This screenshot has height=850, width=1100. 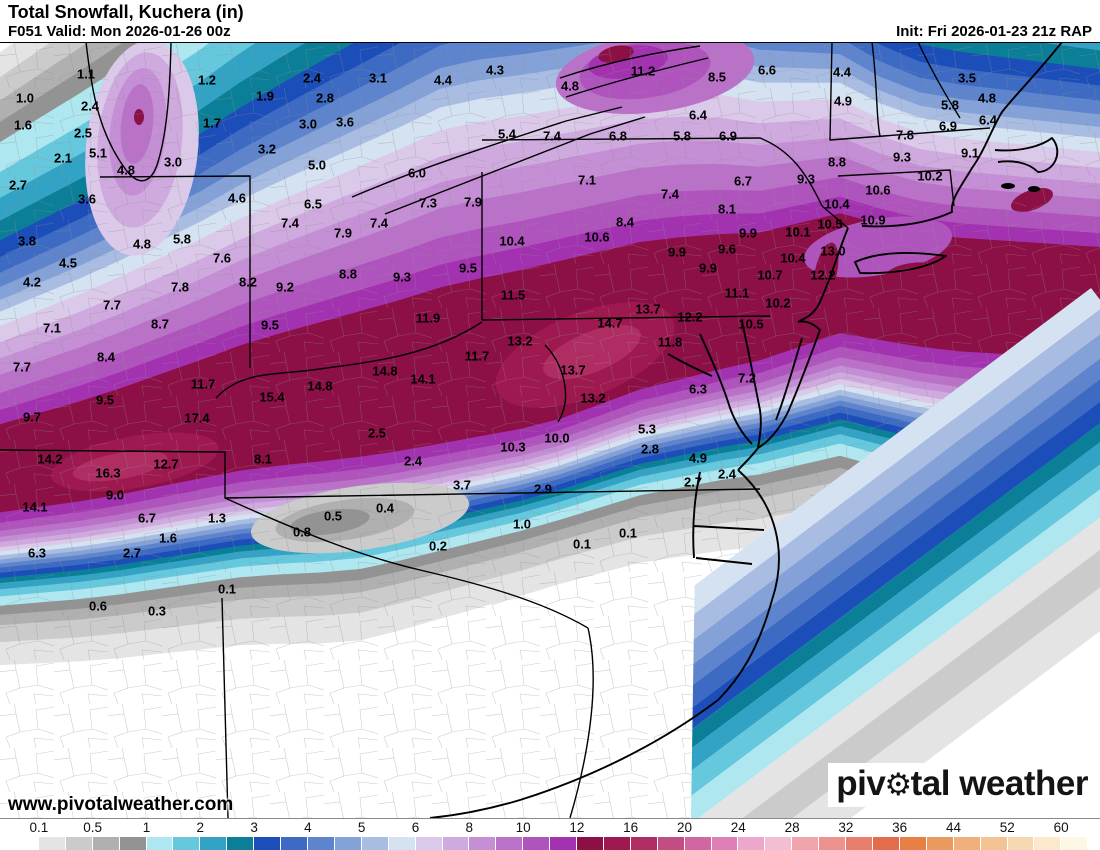 I want to click on colorbar-tick: 60, so click(x=1061, y=827).